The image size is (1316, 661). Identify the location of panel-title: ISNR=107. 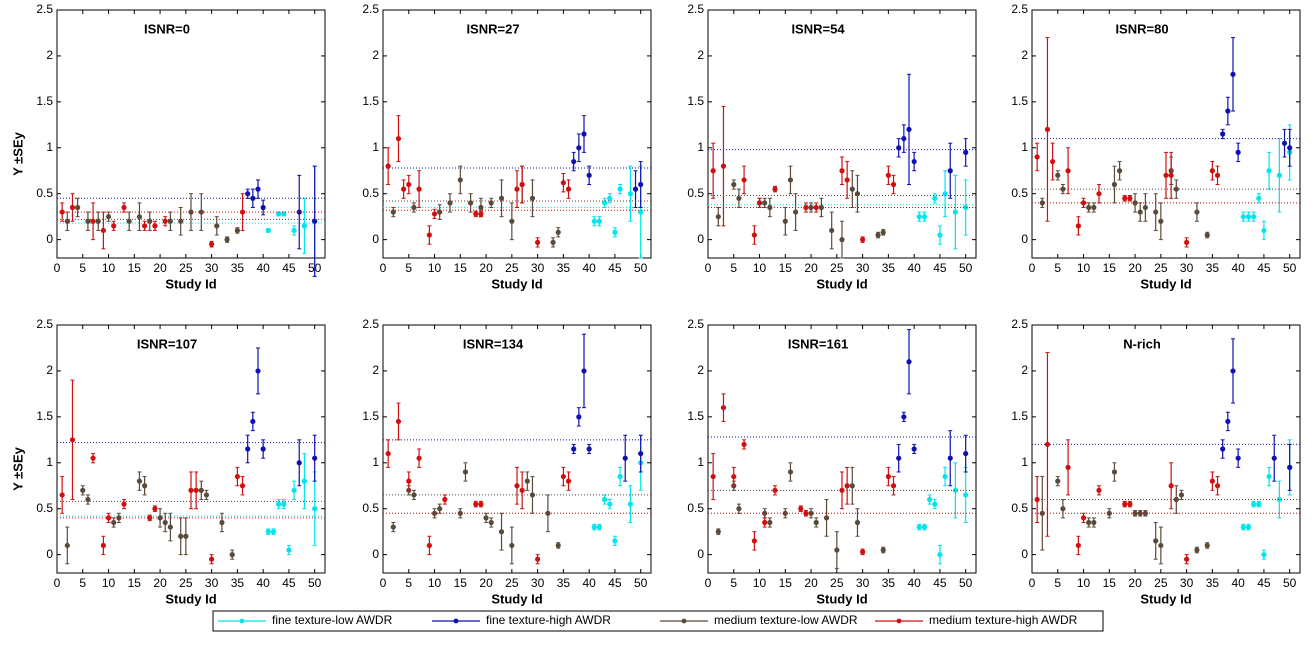
(167, 343).